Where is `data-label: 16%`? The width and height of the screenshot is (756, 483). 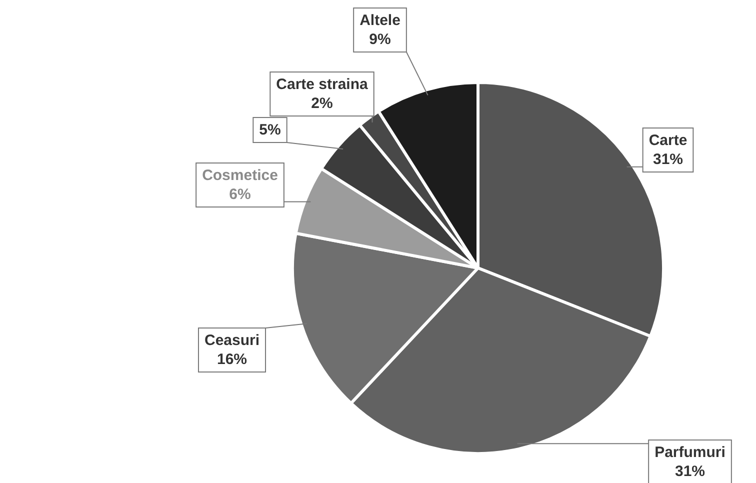 data-label: 16% is located at coordinates (232, 359).